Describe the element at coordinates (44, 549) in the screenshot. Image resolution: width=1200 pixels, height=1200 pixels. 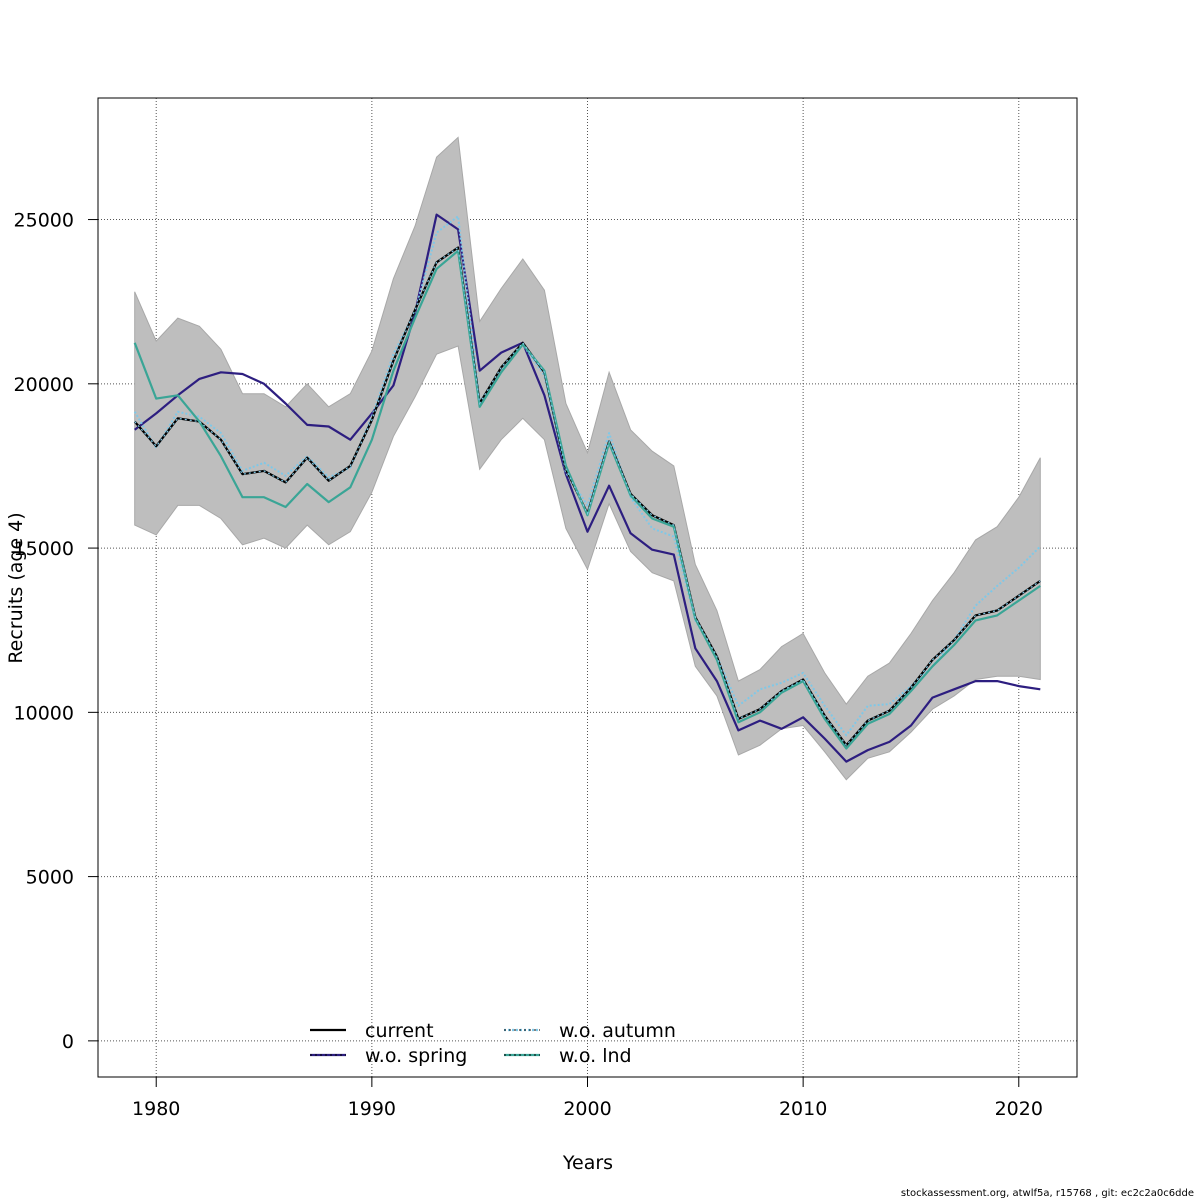
I see `y-tick-label: 15000` at that location.